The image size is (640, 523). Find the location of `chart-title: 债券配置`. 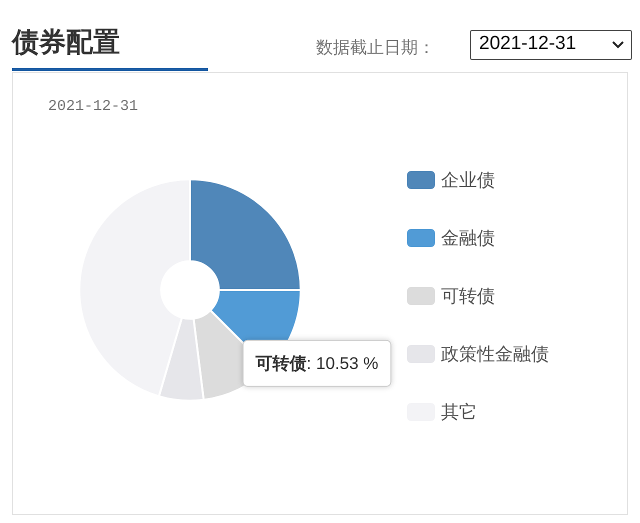

chart-title: 债券配置 is located at coordinates (66, 43).